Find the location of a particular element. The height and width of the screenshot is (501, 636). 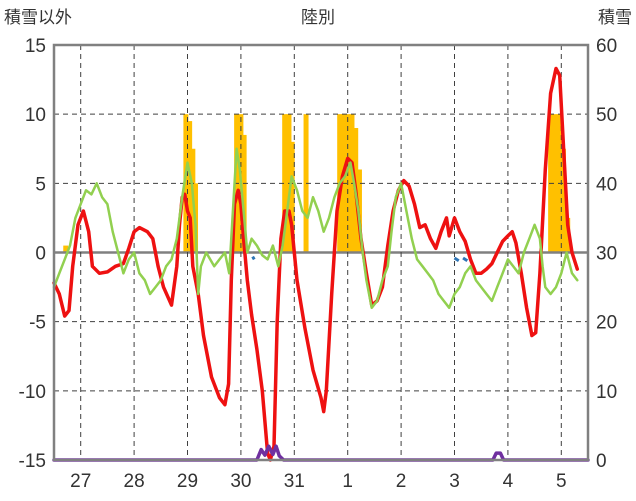

x-tick-label-3: 30 is located at coordinates (240, 481).